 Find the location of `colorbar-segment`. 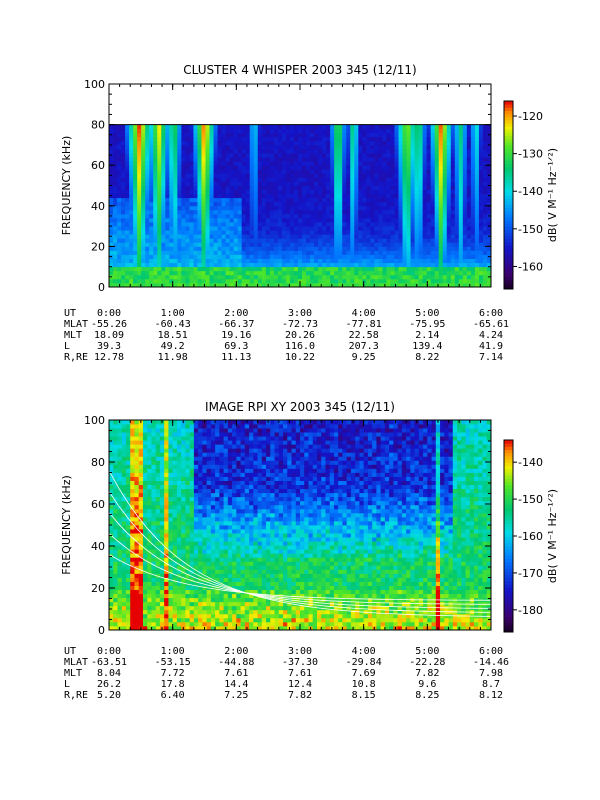

colorbar-segment is located at coordinates (508, 128).